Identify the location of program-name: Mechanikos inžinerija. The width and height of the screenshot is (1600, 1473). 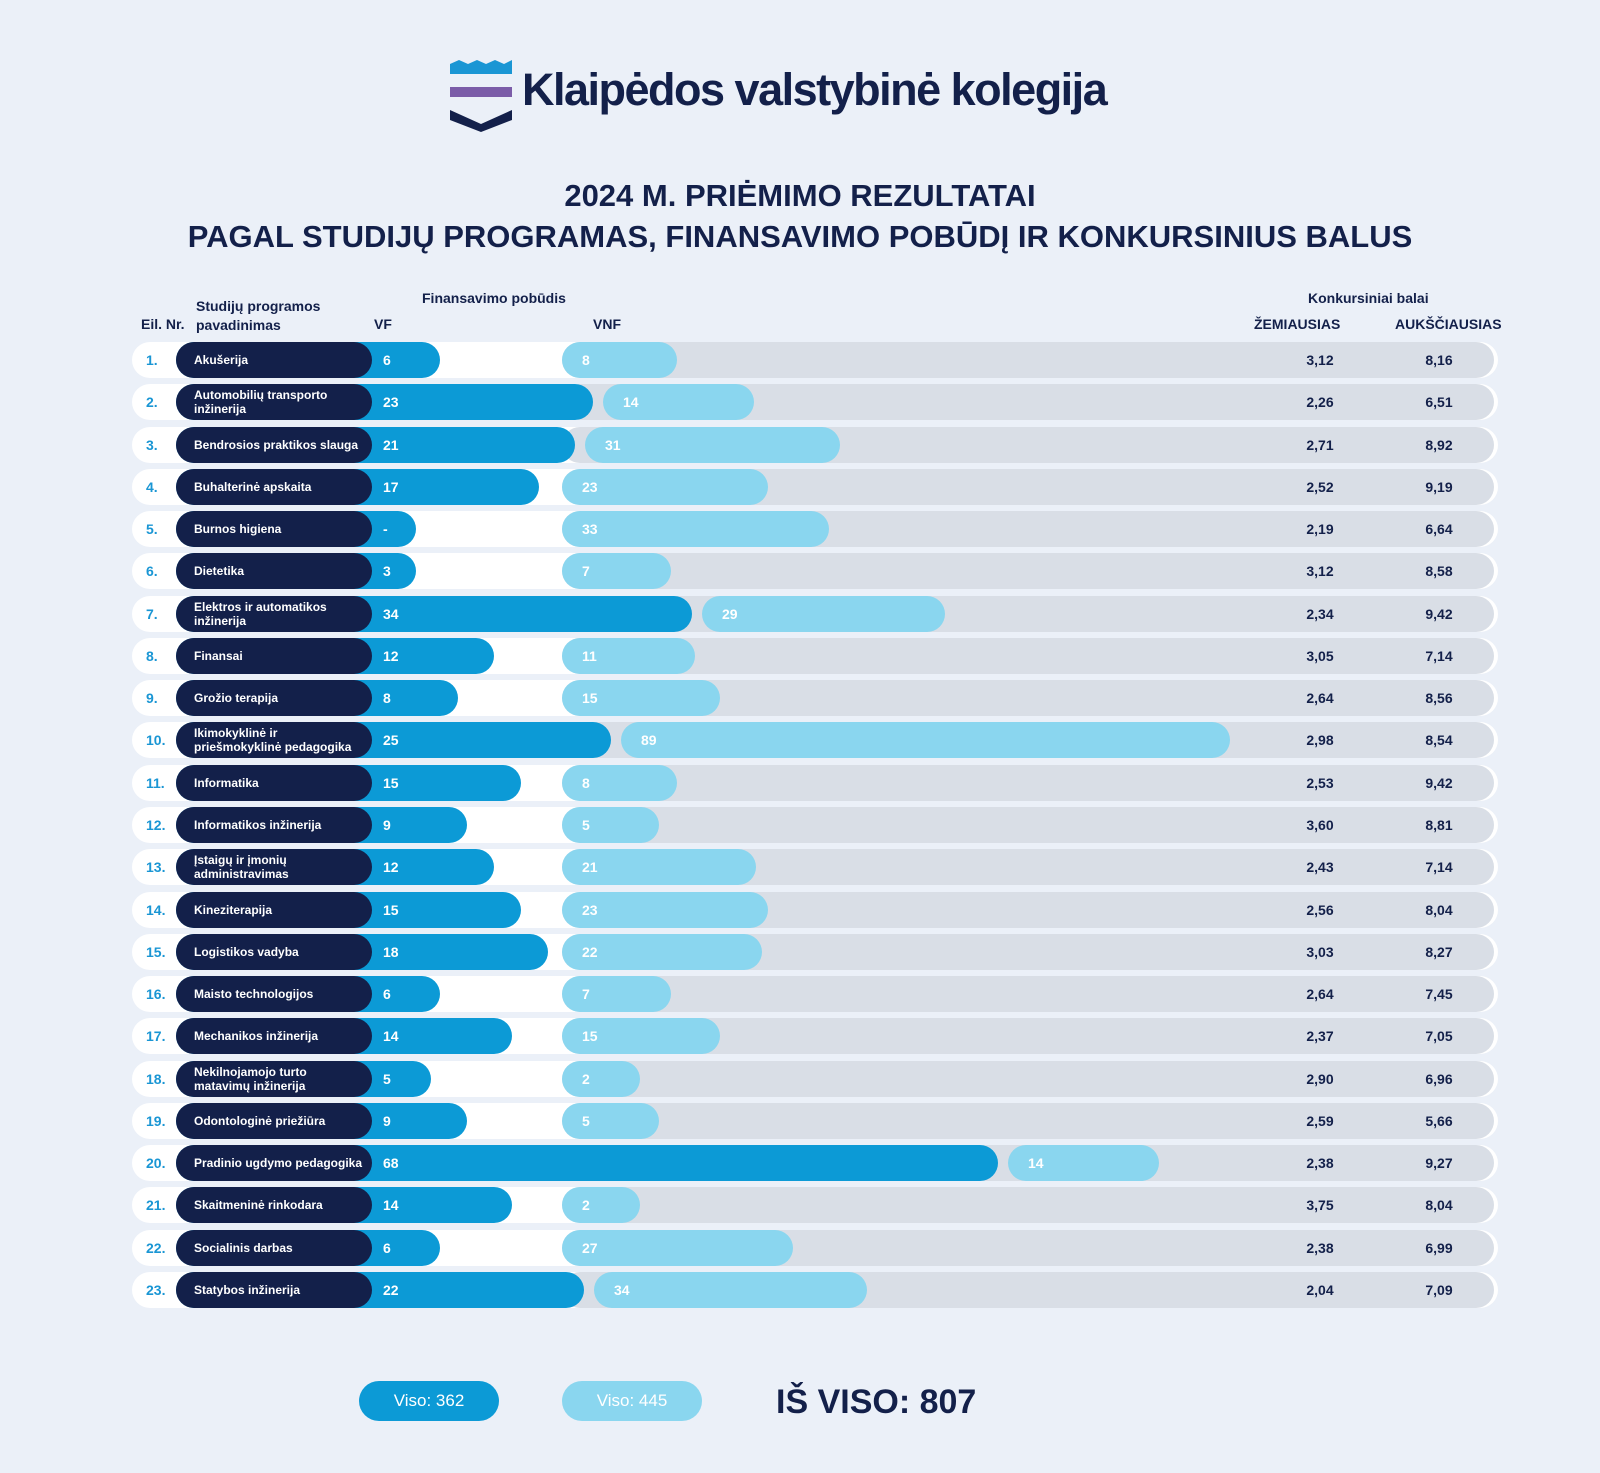
(256, 1036).